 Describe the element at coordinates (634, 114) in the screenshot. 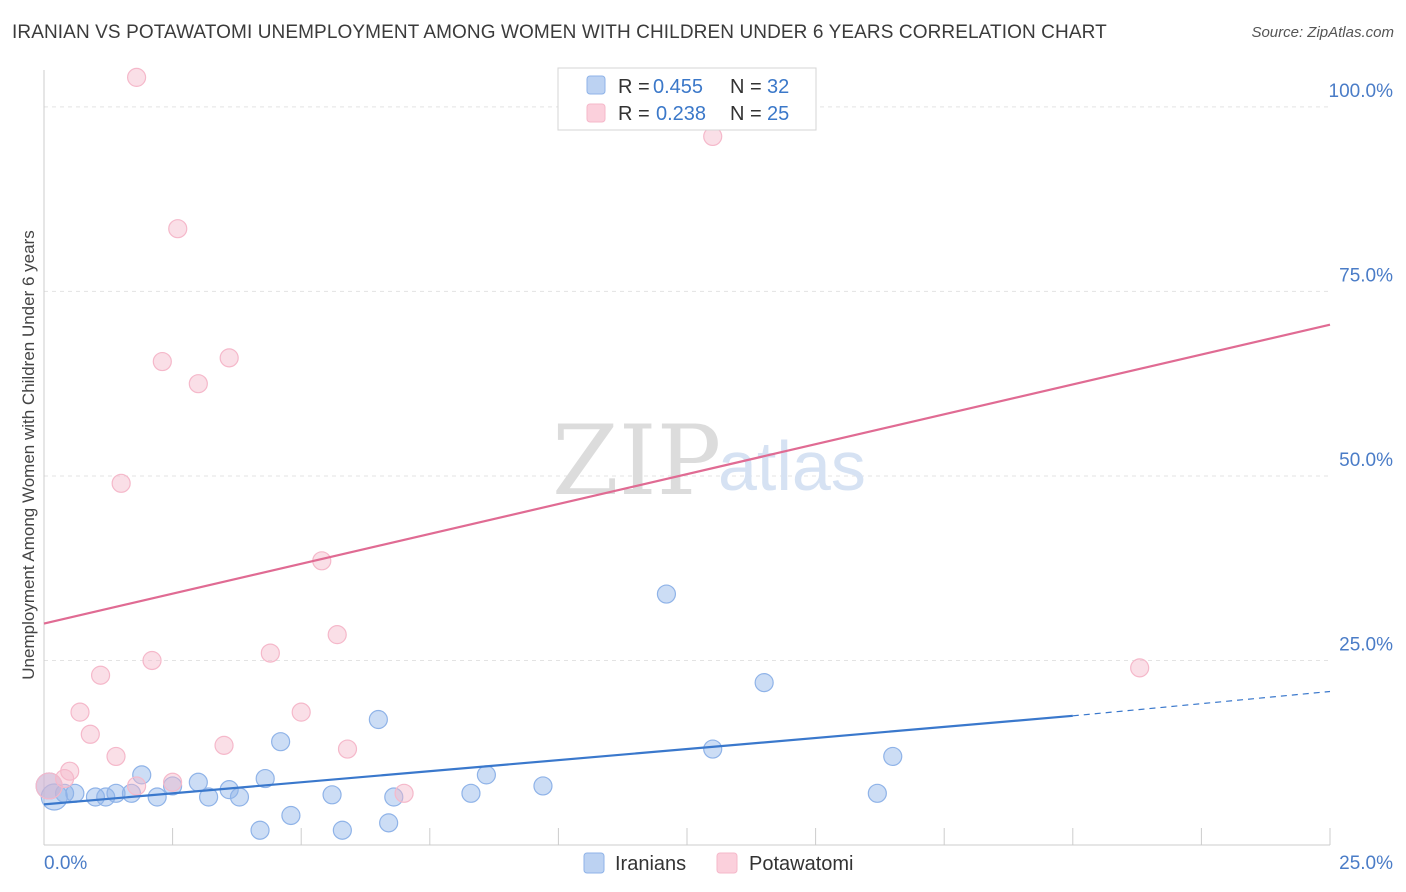

I see `legend-r-label-2: R =` at that location.